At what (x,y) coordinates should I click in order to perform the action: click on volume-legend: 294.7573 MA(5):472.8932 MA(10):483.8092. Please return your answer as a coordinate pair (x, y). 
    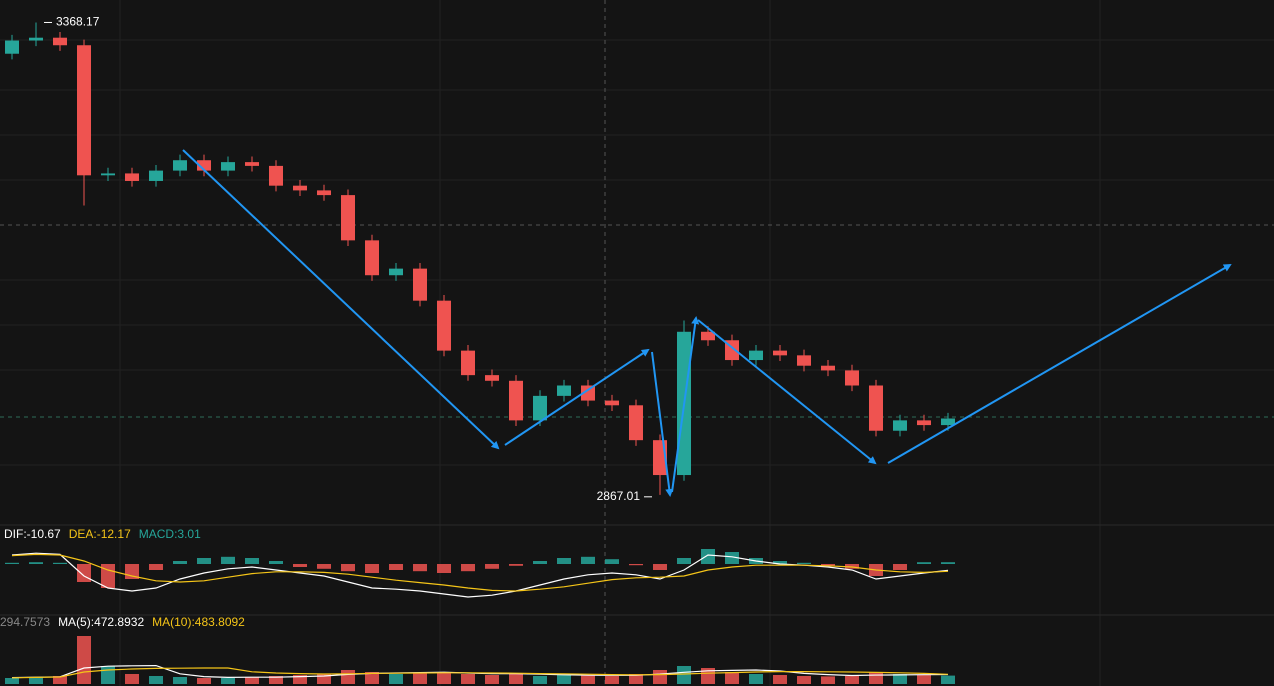
    Looking at the image, I should click on (122, 622).